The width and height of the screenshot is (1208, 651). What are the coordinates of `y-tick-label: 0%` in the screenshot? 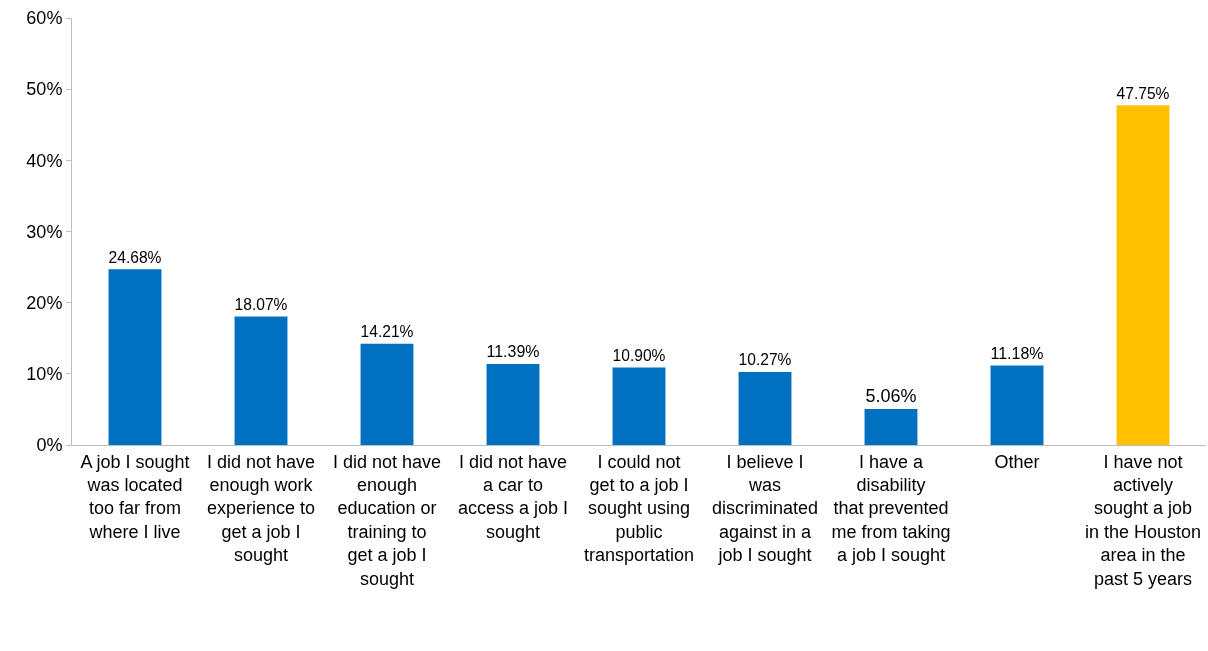 It's located at (49, 445).